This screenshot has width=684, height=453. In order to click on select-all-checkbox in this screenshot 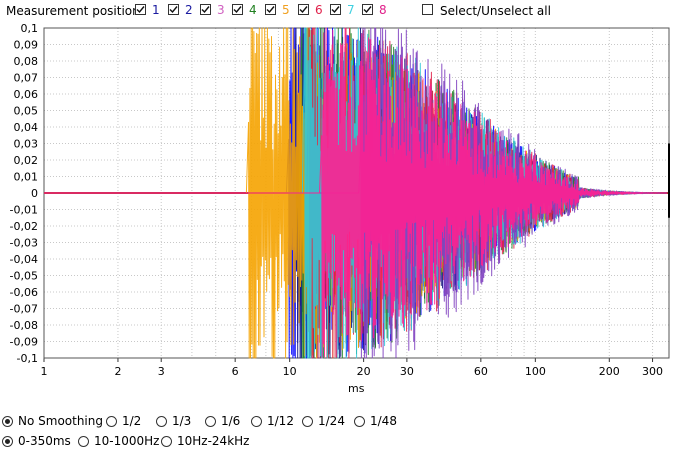, I will do `click(427, 9)`.